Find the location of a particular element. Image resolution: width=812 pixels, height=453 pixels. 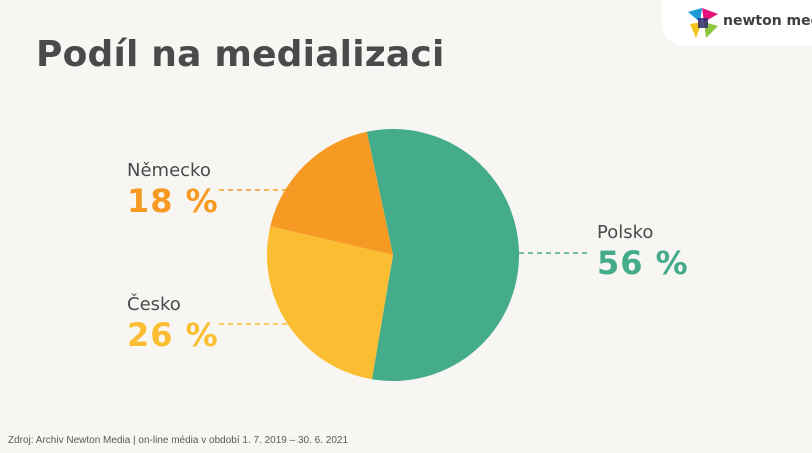

value-nemecko: 18 % is located at coordinates (173, 201).